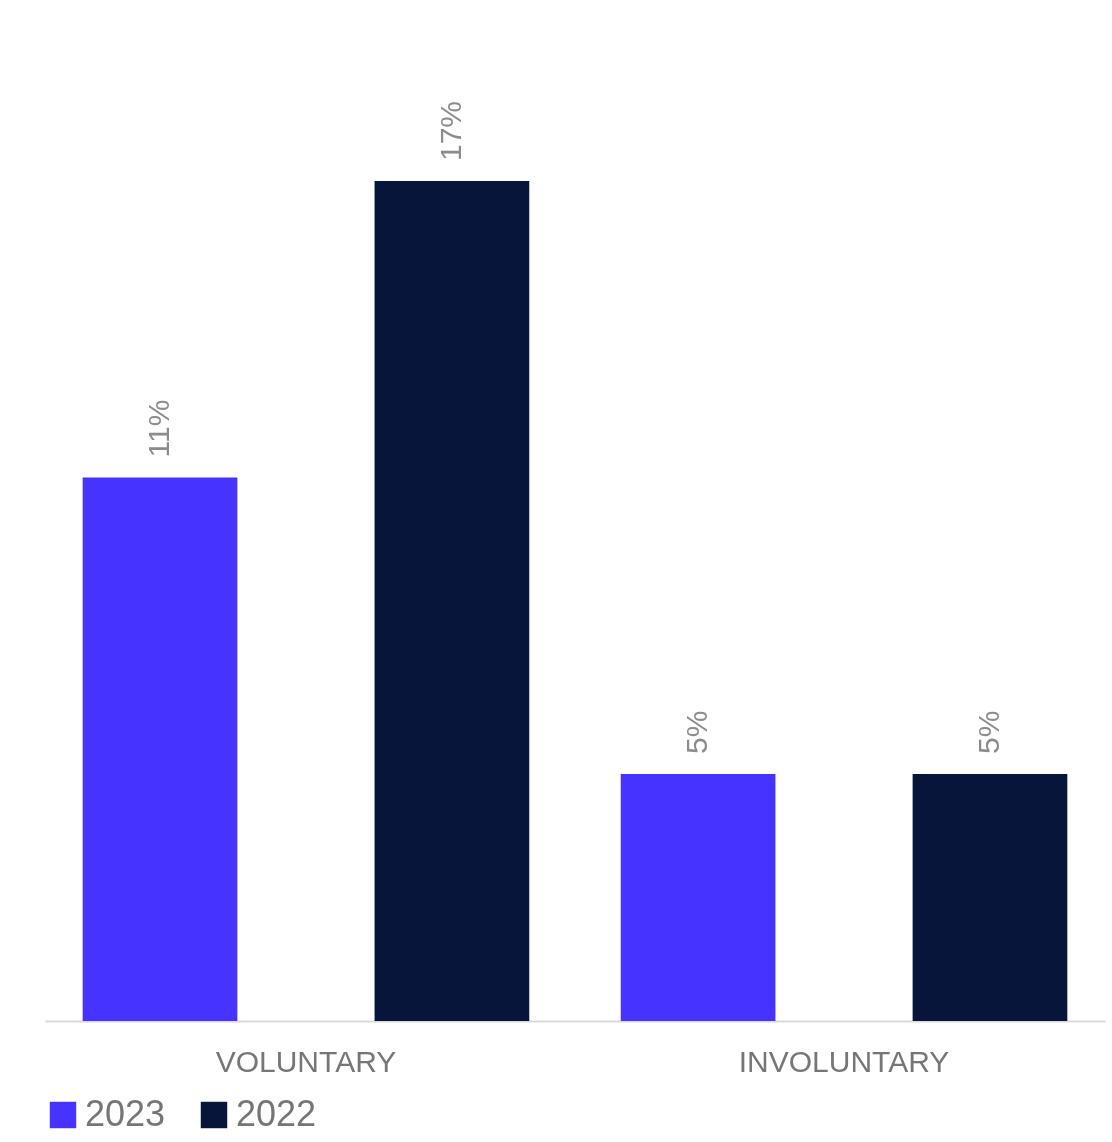  I want to click on data-label: 17%, so click(450, 130).